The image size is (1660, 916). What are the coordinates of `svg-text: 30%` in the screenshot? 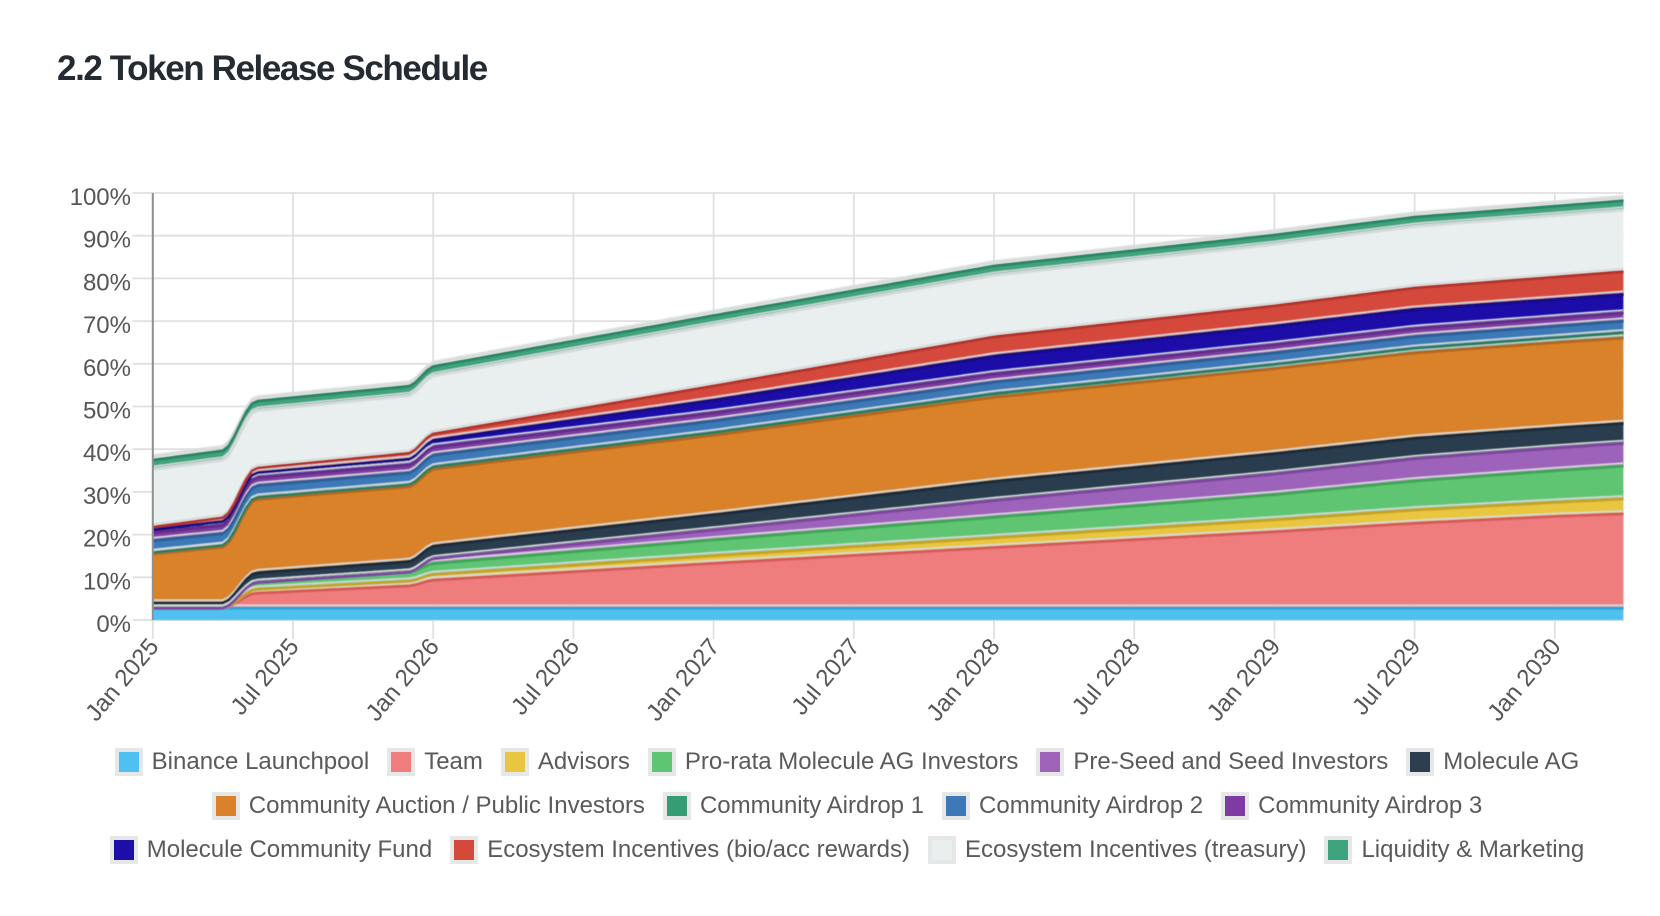 It's located at (107, 496).